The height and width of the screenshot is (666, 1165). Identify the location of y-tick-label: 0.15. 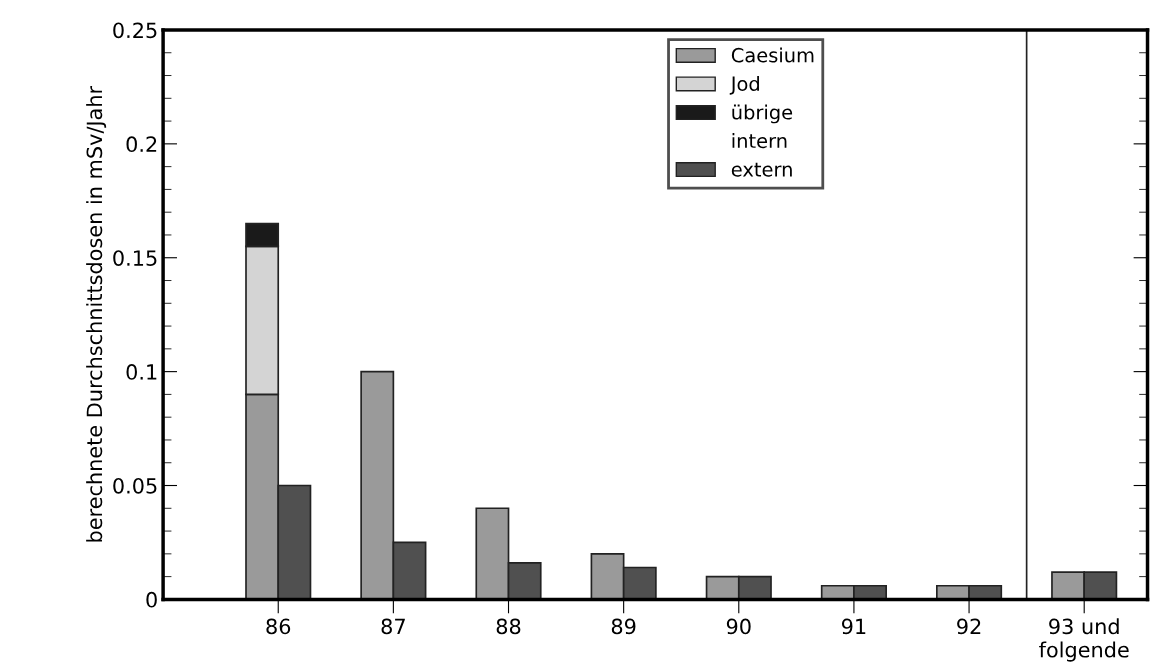
(135, 258).